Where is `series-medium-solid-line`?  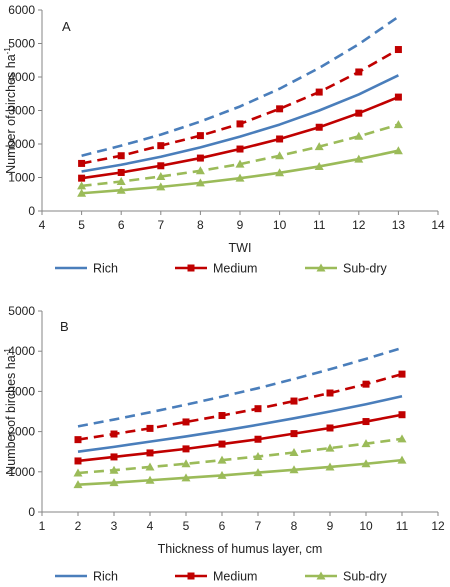 series-medium-solid-line is located at coordinates (240, 438).